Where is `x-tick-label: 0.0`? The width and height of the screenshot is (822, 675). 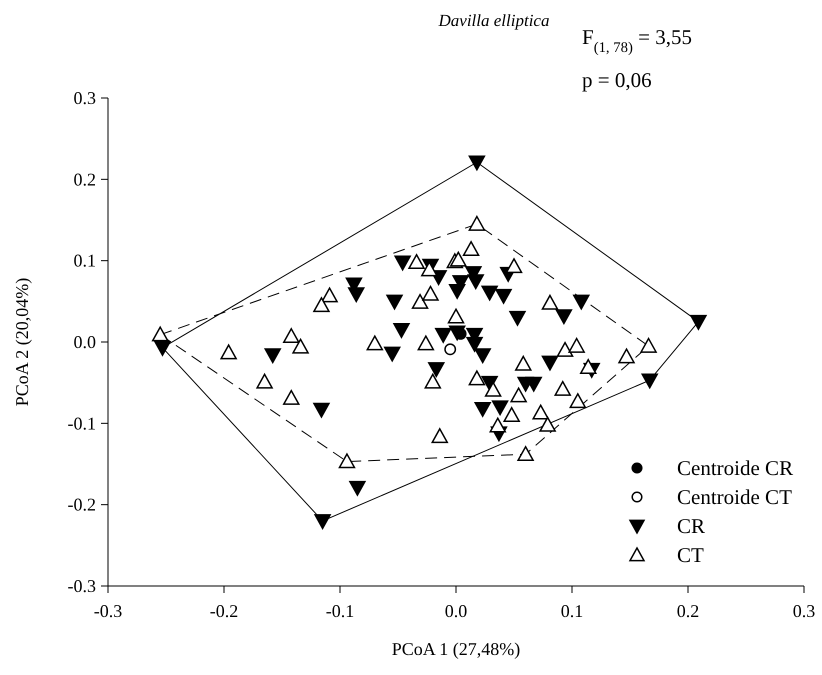 x-tick-label: 0.0 is located at coordinates (456, 611).